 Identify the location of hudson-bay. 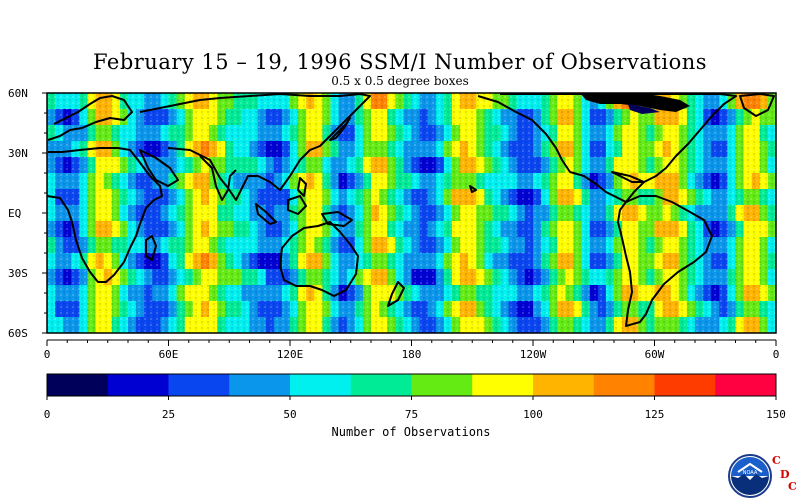
(644, 109).